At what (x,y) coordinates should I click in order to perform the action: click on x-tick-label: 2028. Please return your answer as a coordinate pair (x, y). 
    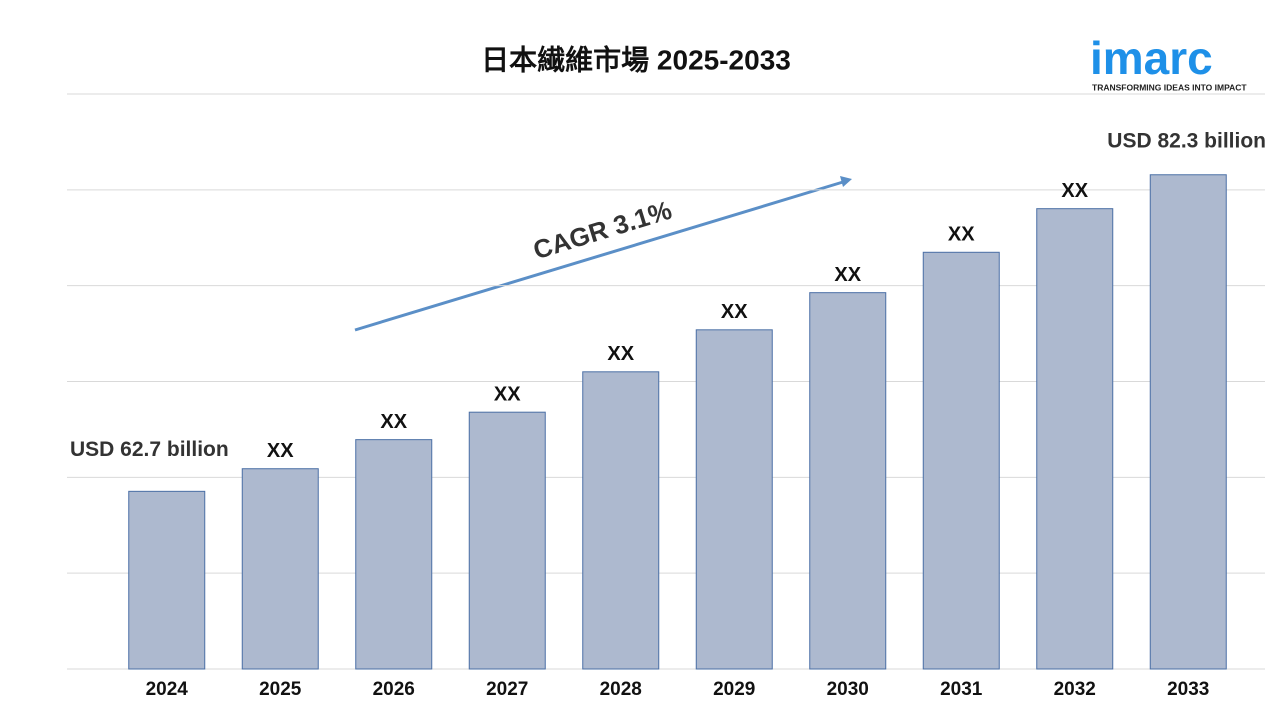
    Looking at the image, I should click on (621, 689).